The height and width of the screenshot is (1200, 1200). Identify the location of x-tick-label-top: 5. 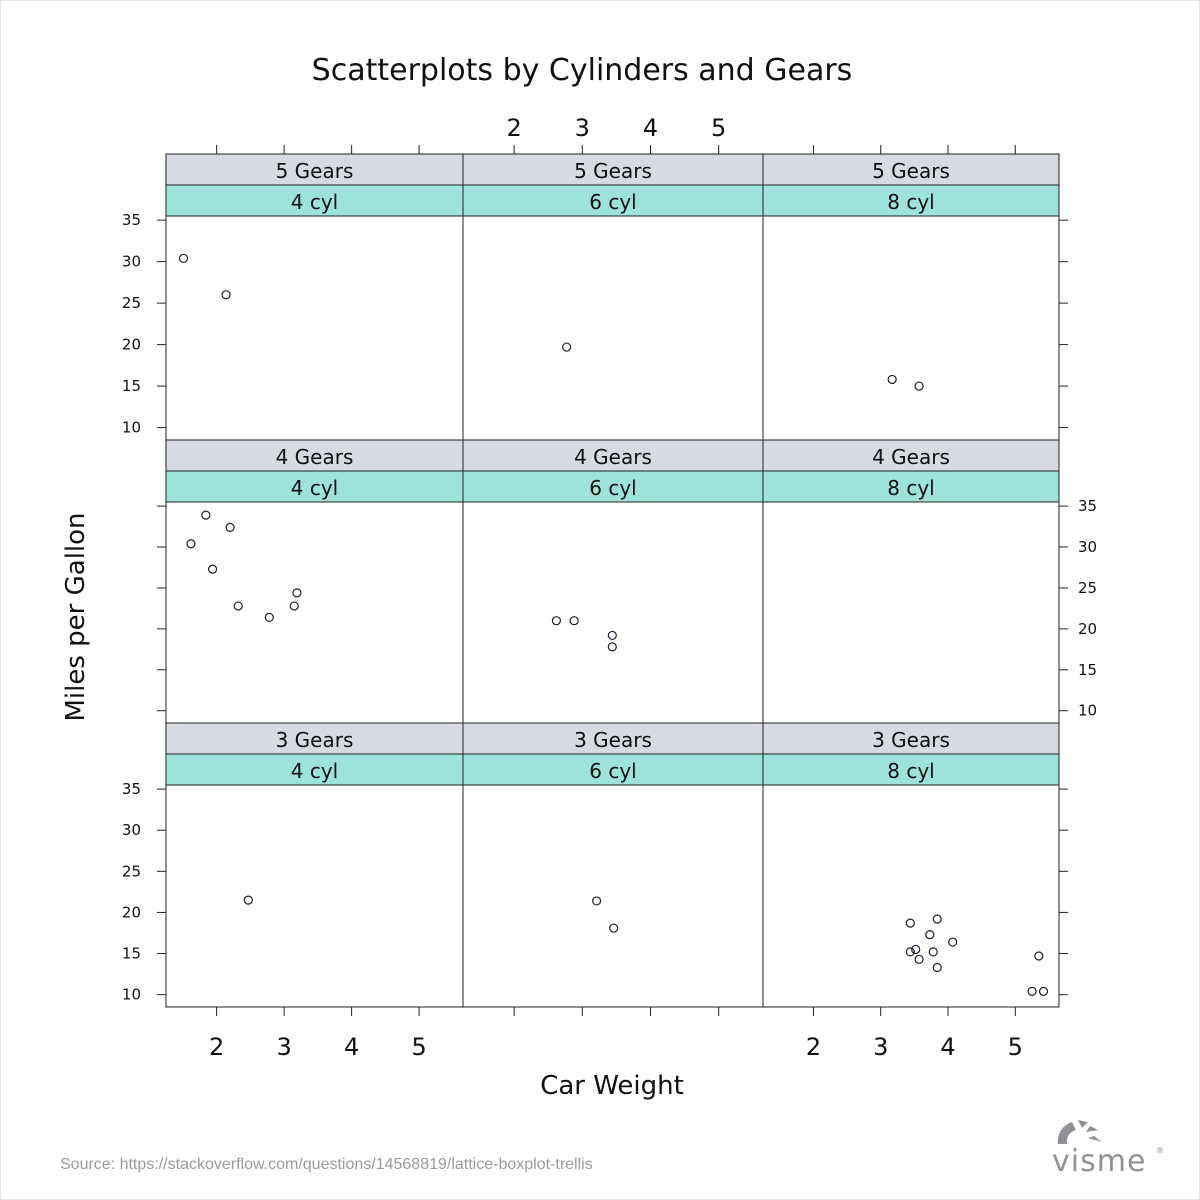
(718, 128).